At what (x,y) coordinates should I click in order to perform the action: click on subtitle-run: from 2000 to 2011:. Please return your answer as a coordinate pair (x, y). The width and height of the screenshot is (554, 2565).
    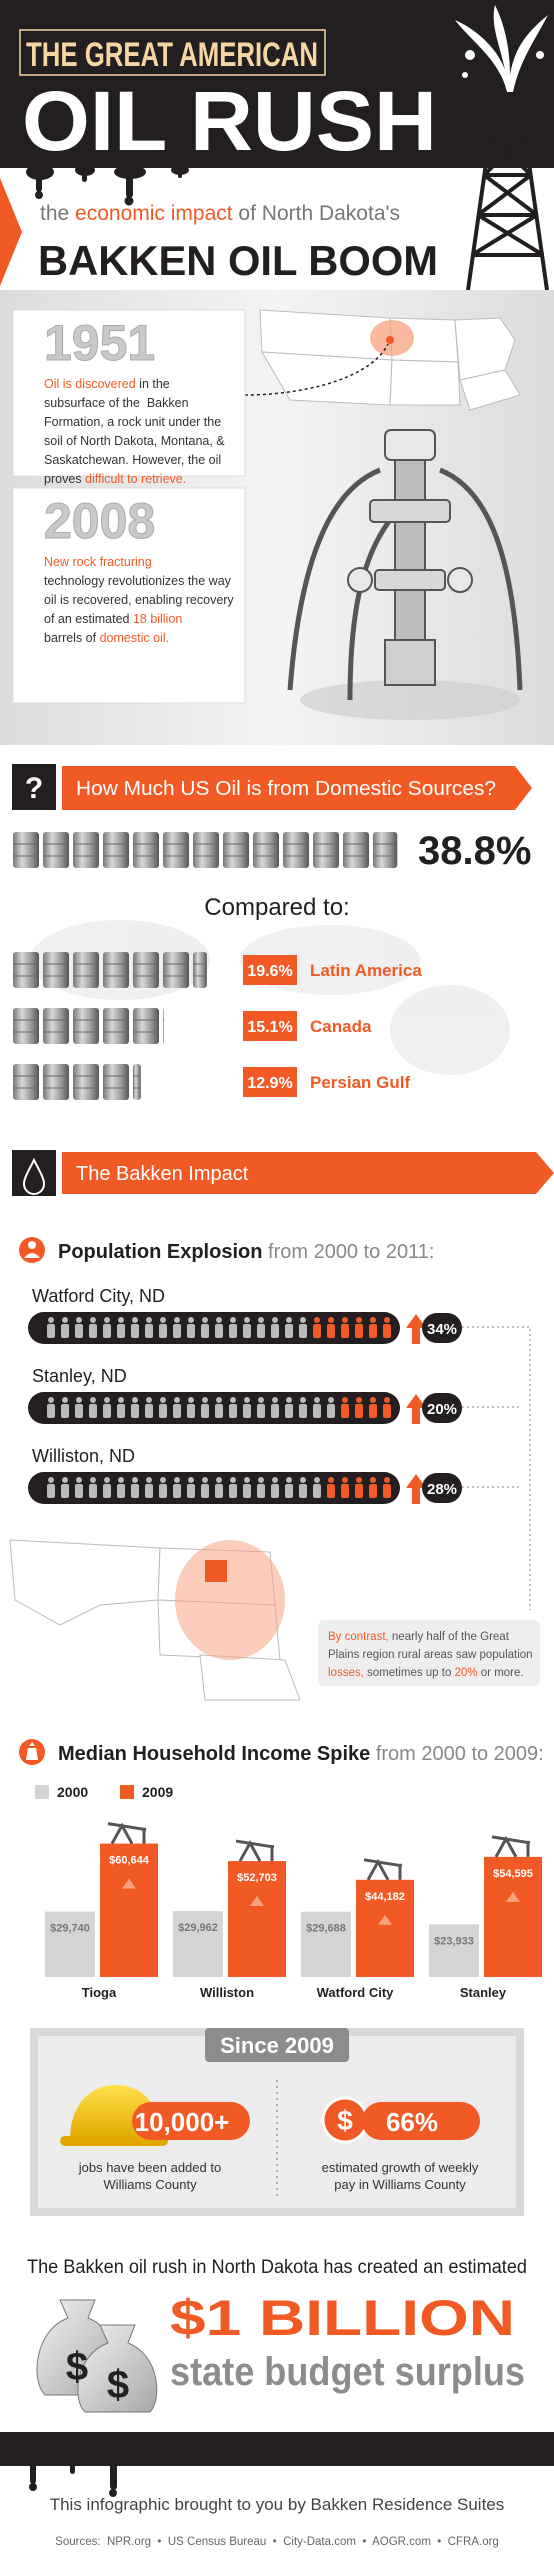
    Looking at the image, I should click on (348, 1252).